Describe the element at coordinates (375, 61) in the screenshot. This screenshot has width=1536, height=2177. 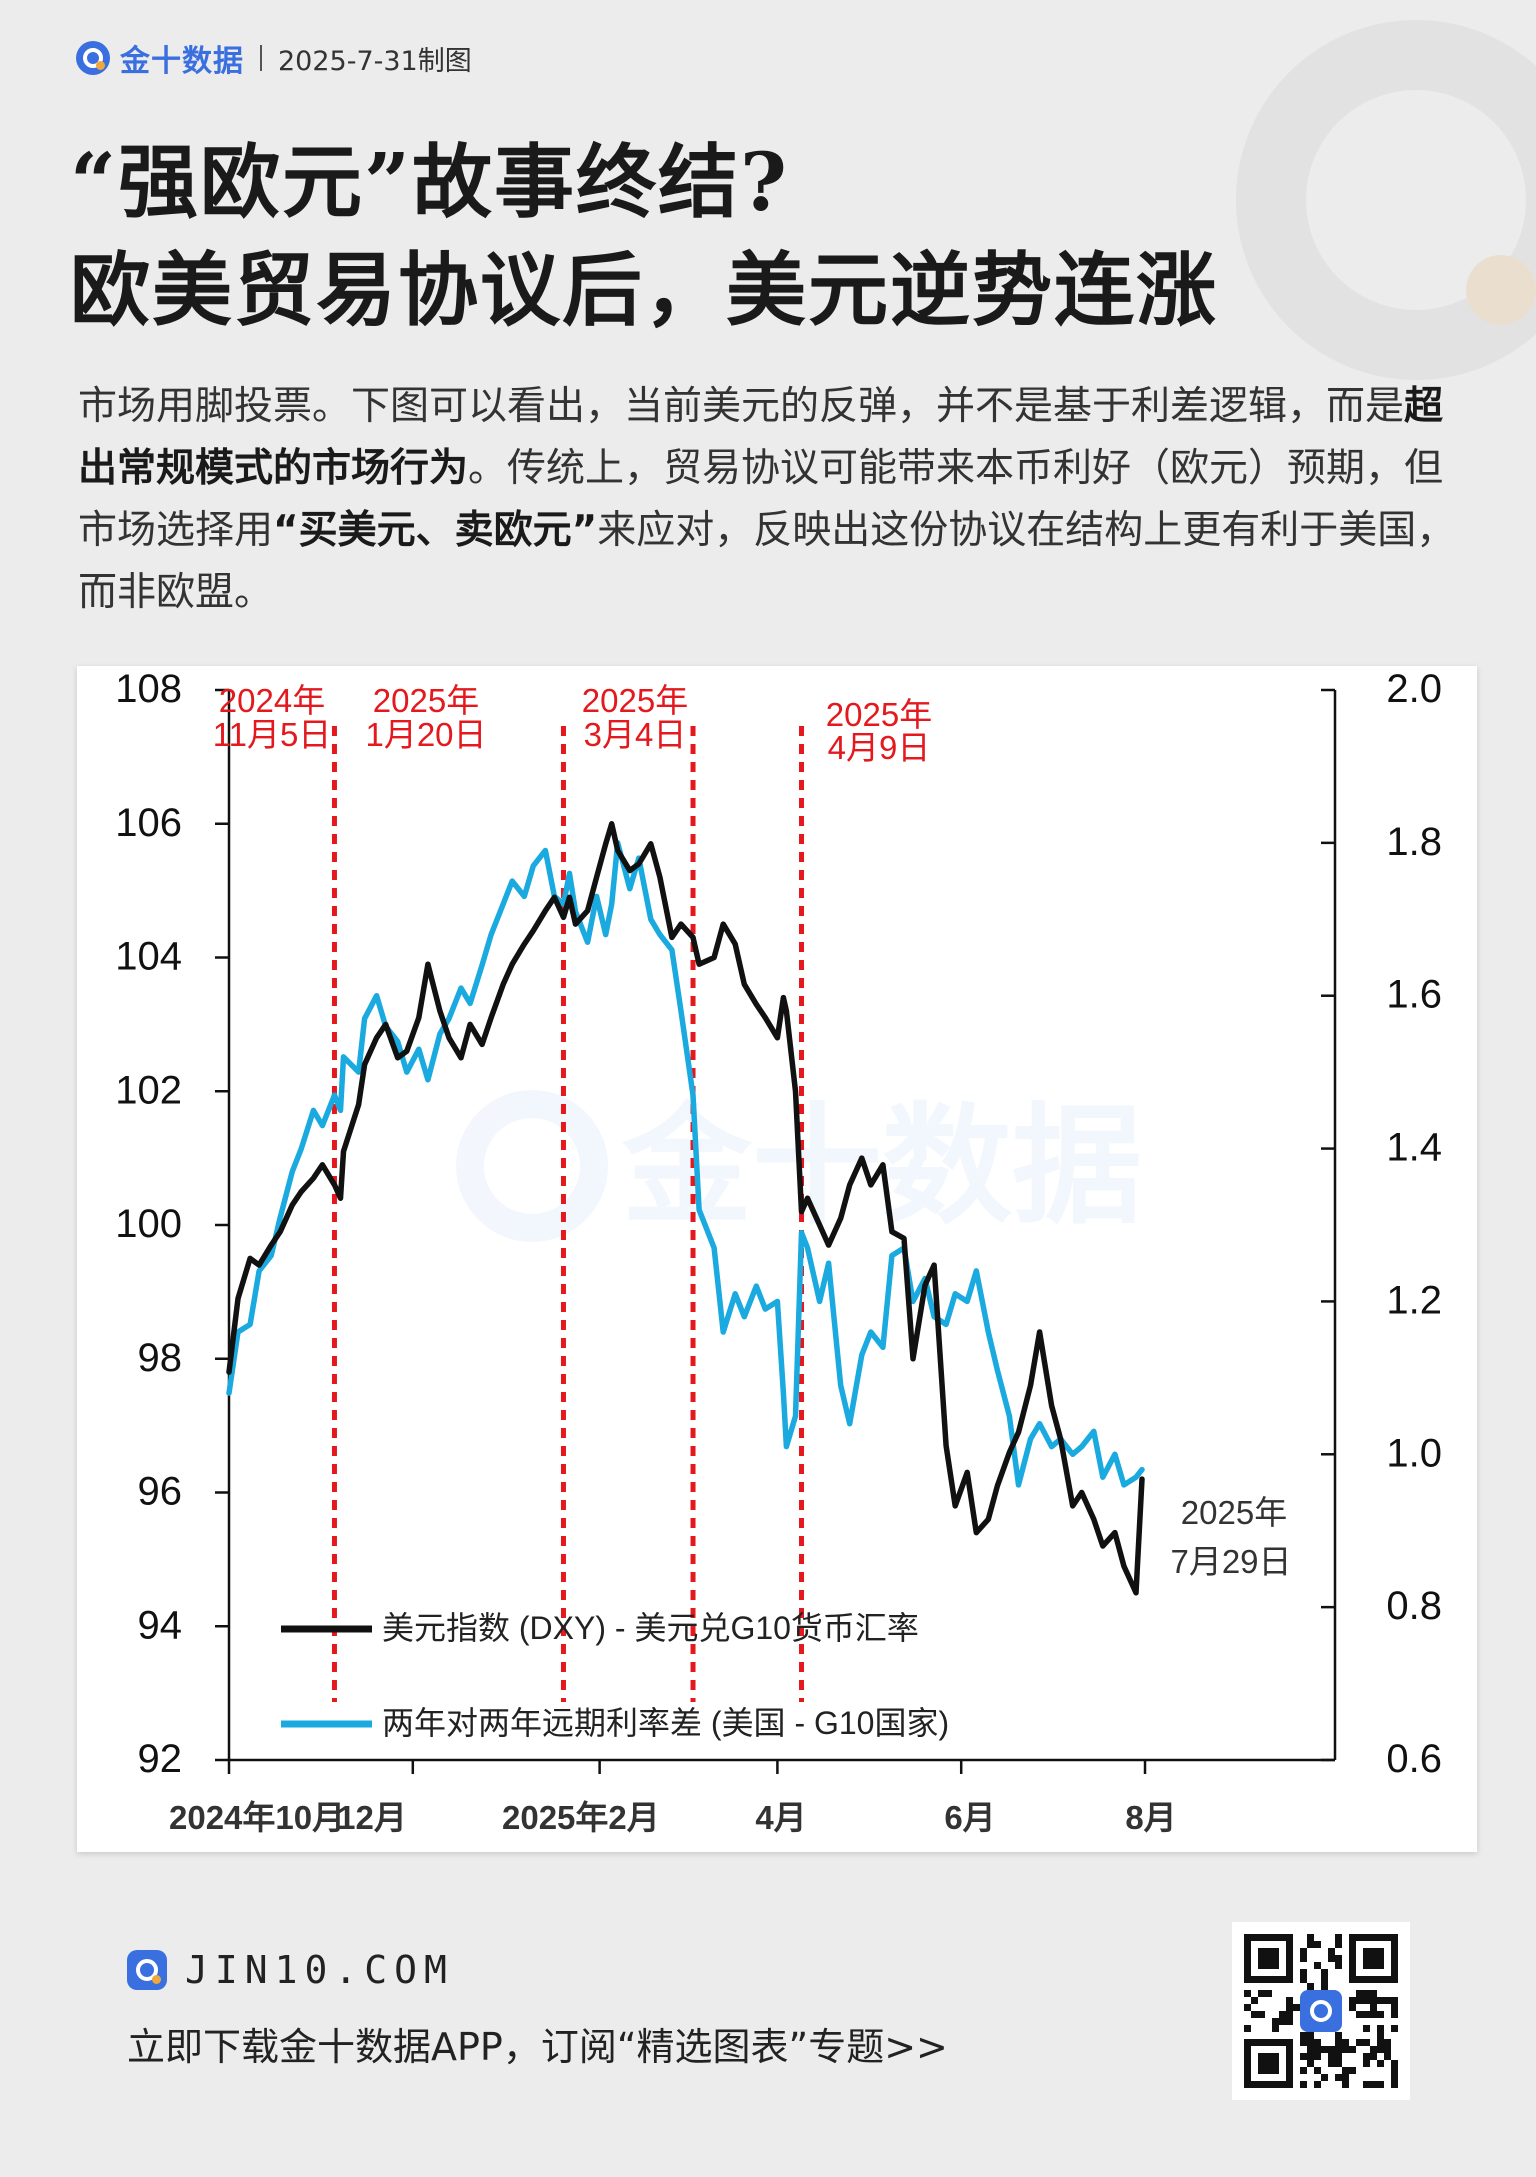
I see `chart-date: 2025-7-31制图` at that location.